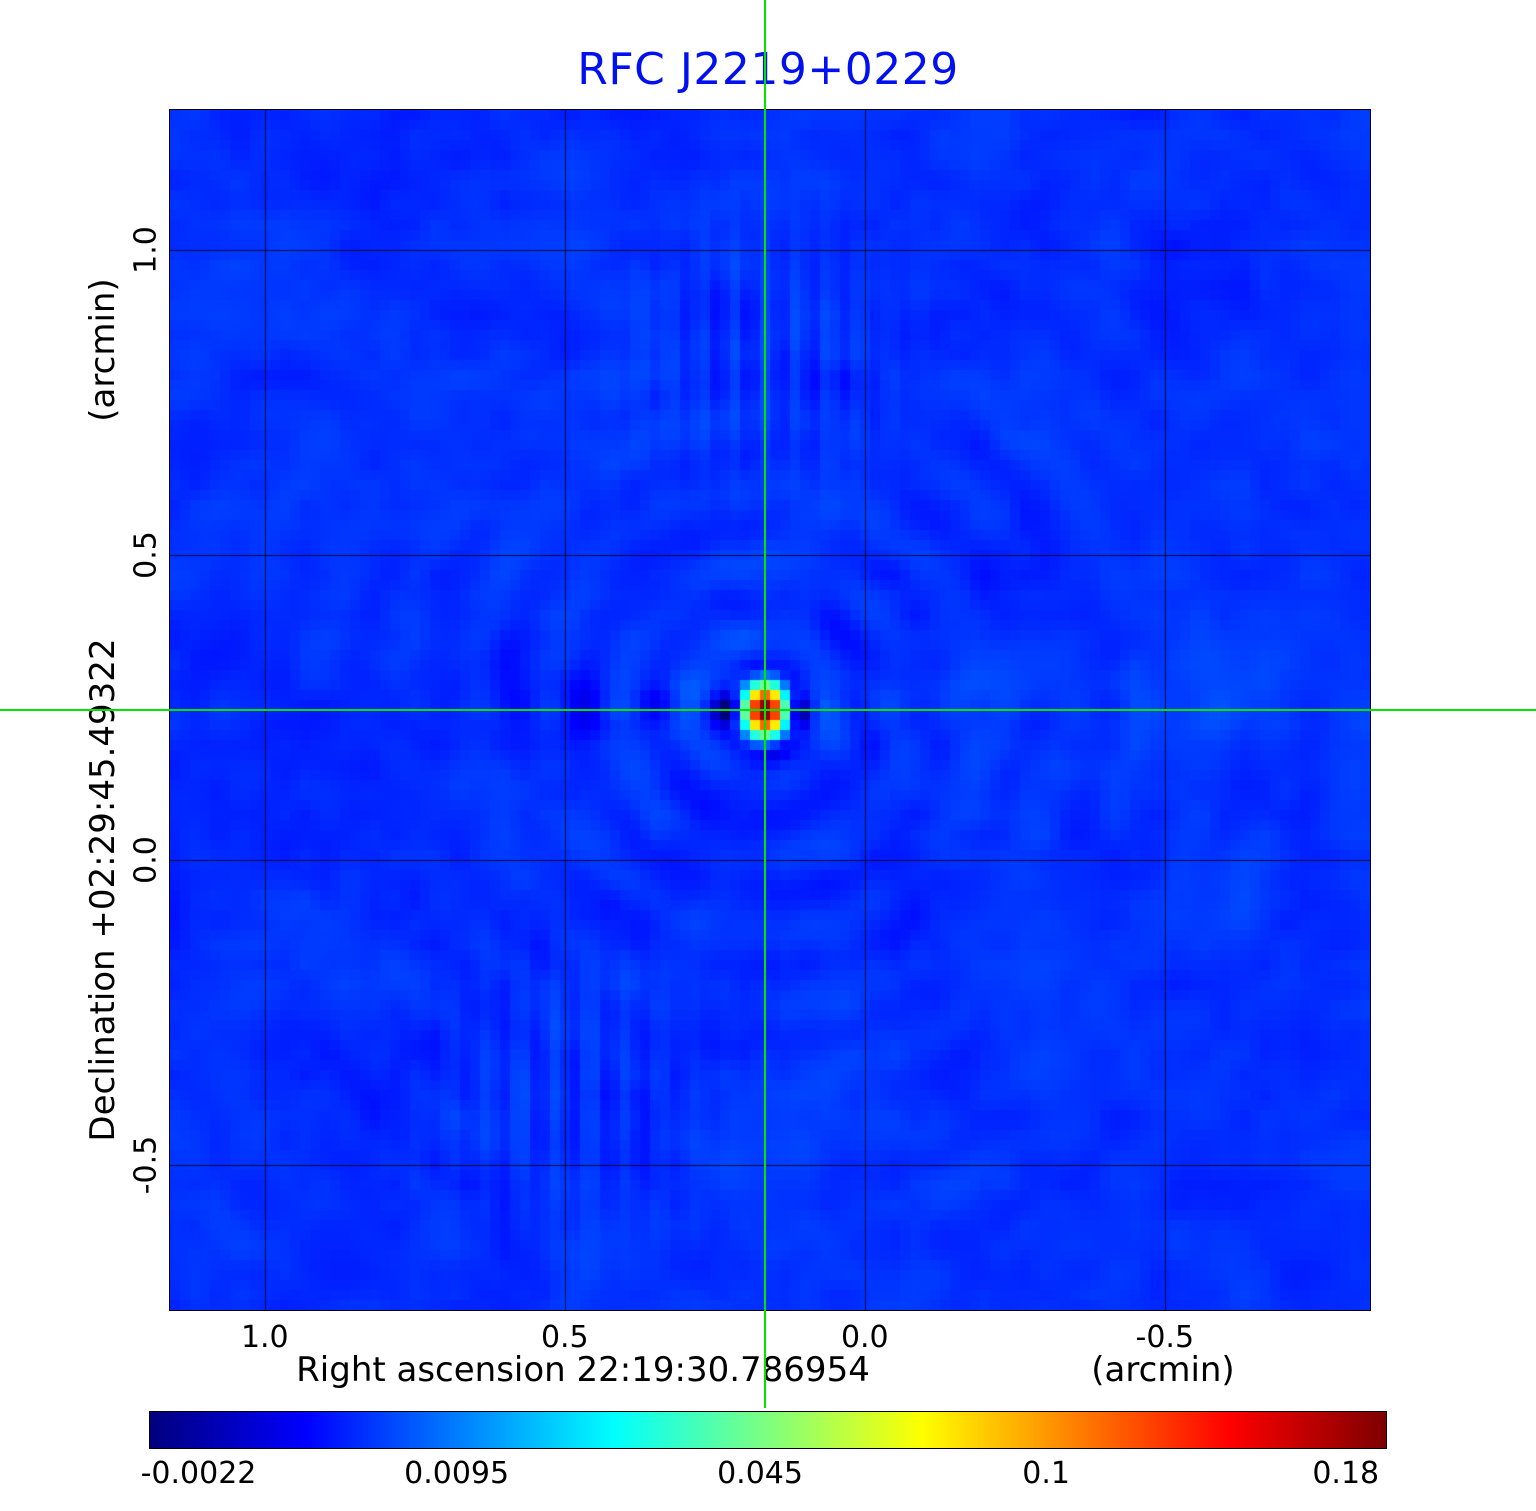 Image resolution: width=1536 pixels, height=1511 pixels. I want to click on colorbar-canvas, so click(768, 1430).